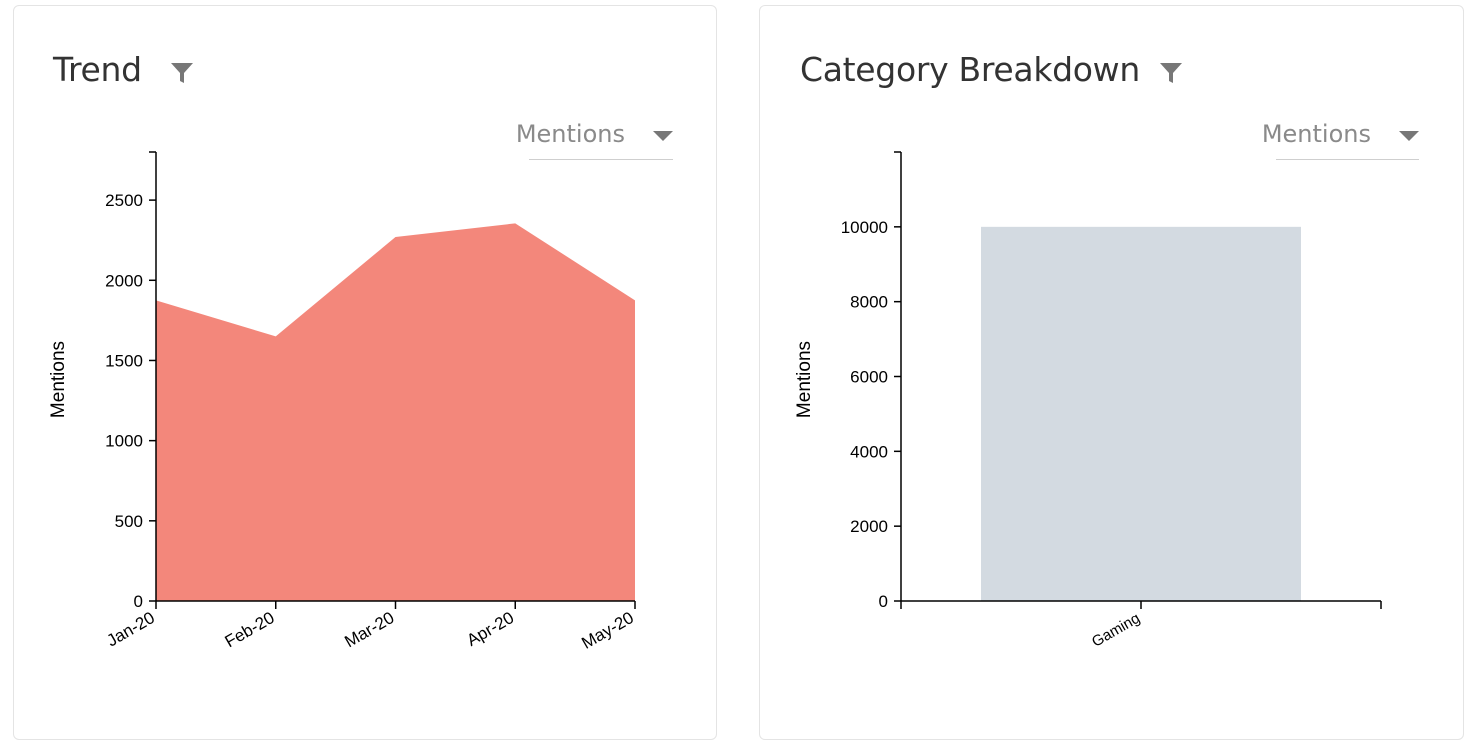 This screenshot has height=746, width=1468. What do you see at coordinates (491, 629) in the screenshot?
I see `x-tick-label: Apr-20` at bounding box center [491, 629].